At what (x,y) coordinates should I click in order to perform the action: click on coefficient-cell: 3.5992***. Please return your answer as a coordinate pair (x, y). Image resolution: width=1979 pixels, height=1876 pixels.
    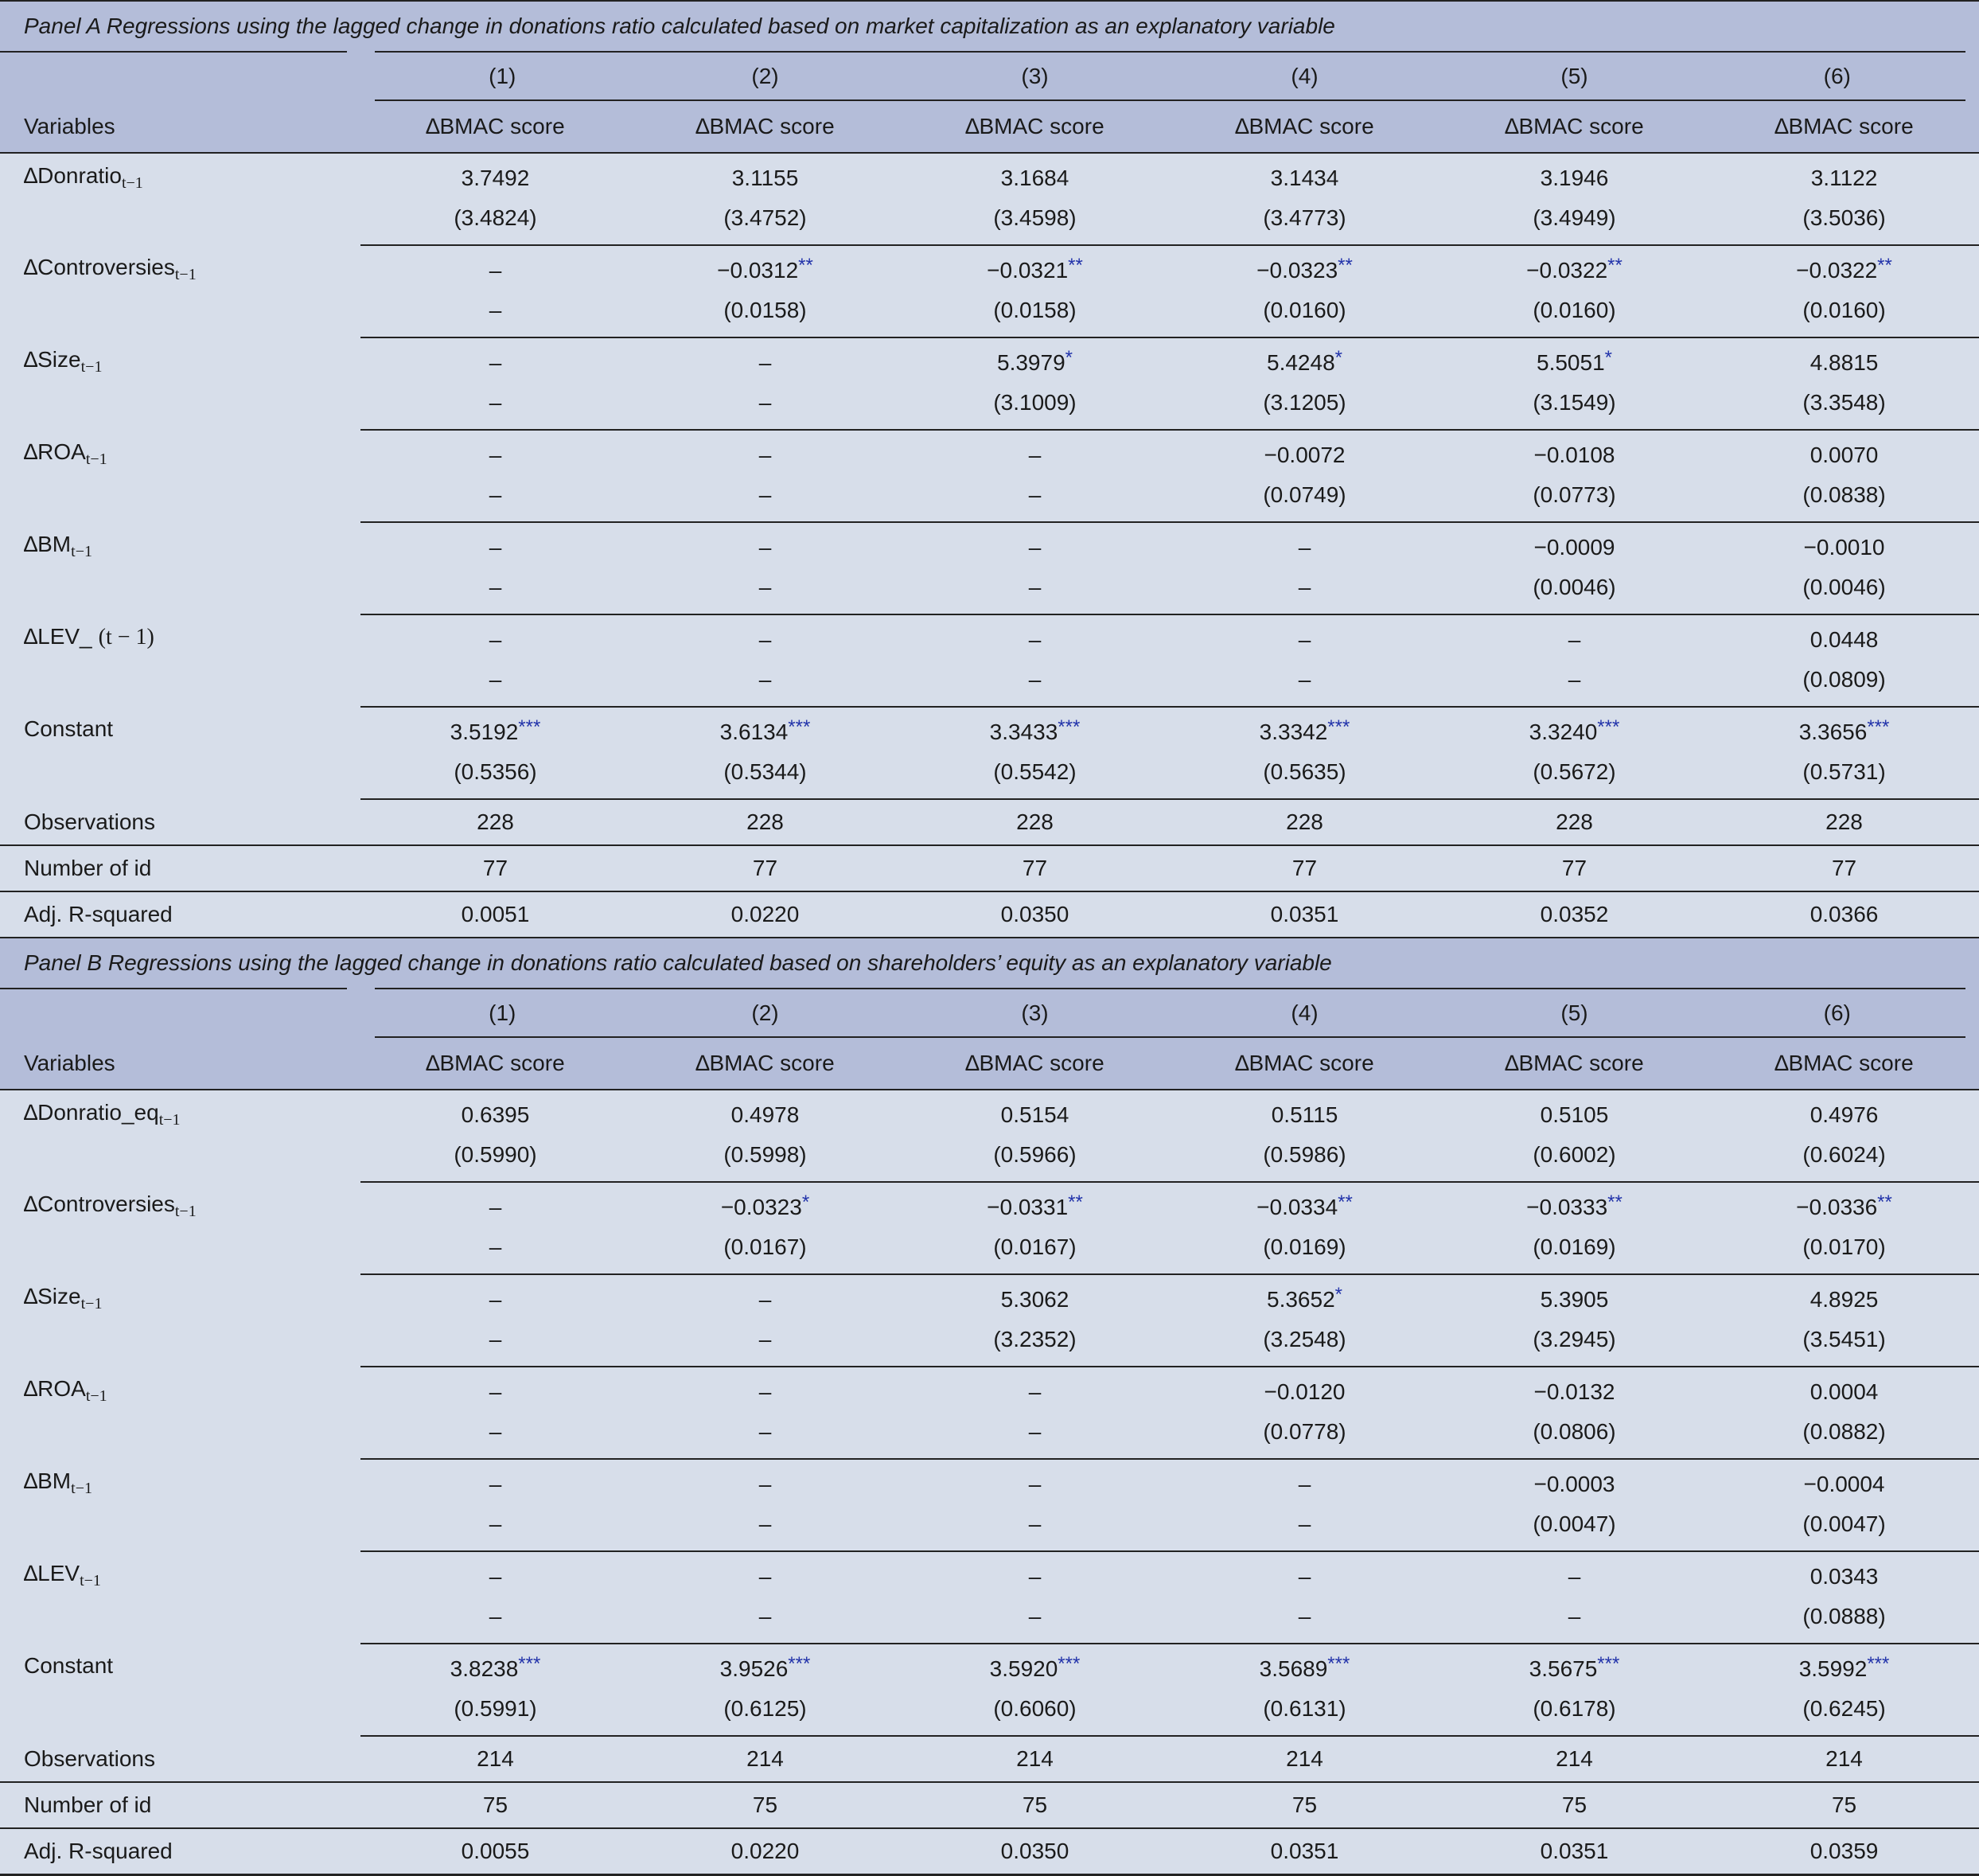
    Looking at the image, I should click on (1844, 1667).